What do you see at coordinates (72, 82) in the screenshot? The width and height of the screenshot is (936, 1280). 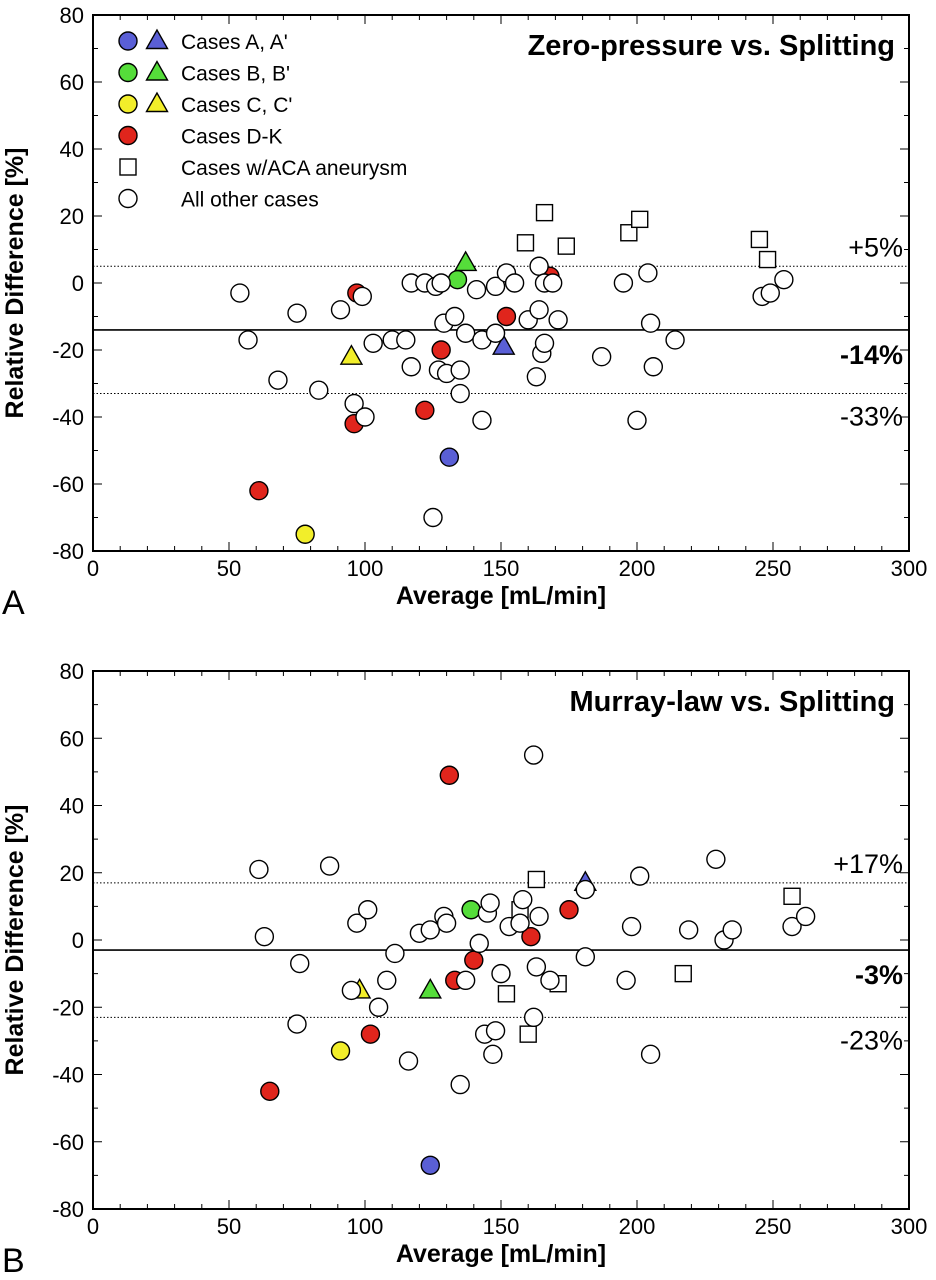 I see `y-tick-label: 60` at bounding box center [72, 82].